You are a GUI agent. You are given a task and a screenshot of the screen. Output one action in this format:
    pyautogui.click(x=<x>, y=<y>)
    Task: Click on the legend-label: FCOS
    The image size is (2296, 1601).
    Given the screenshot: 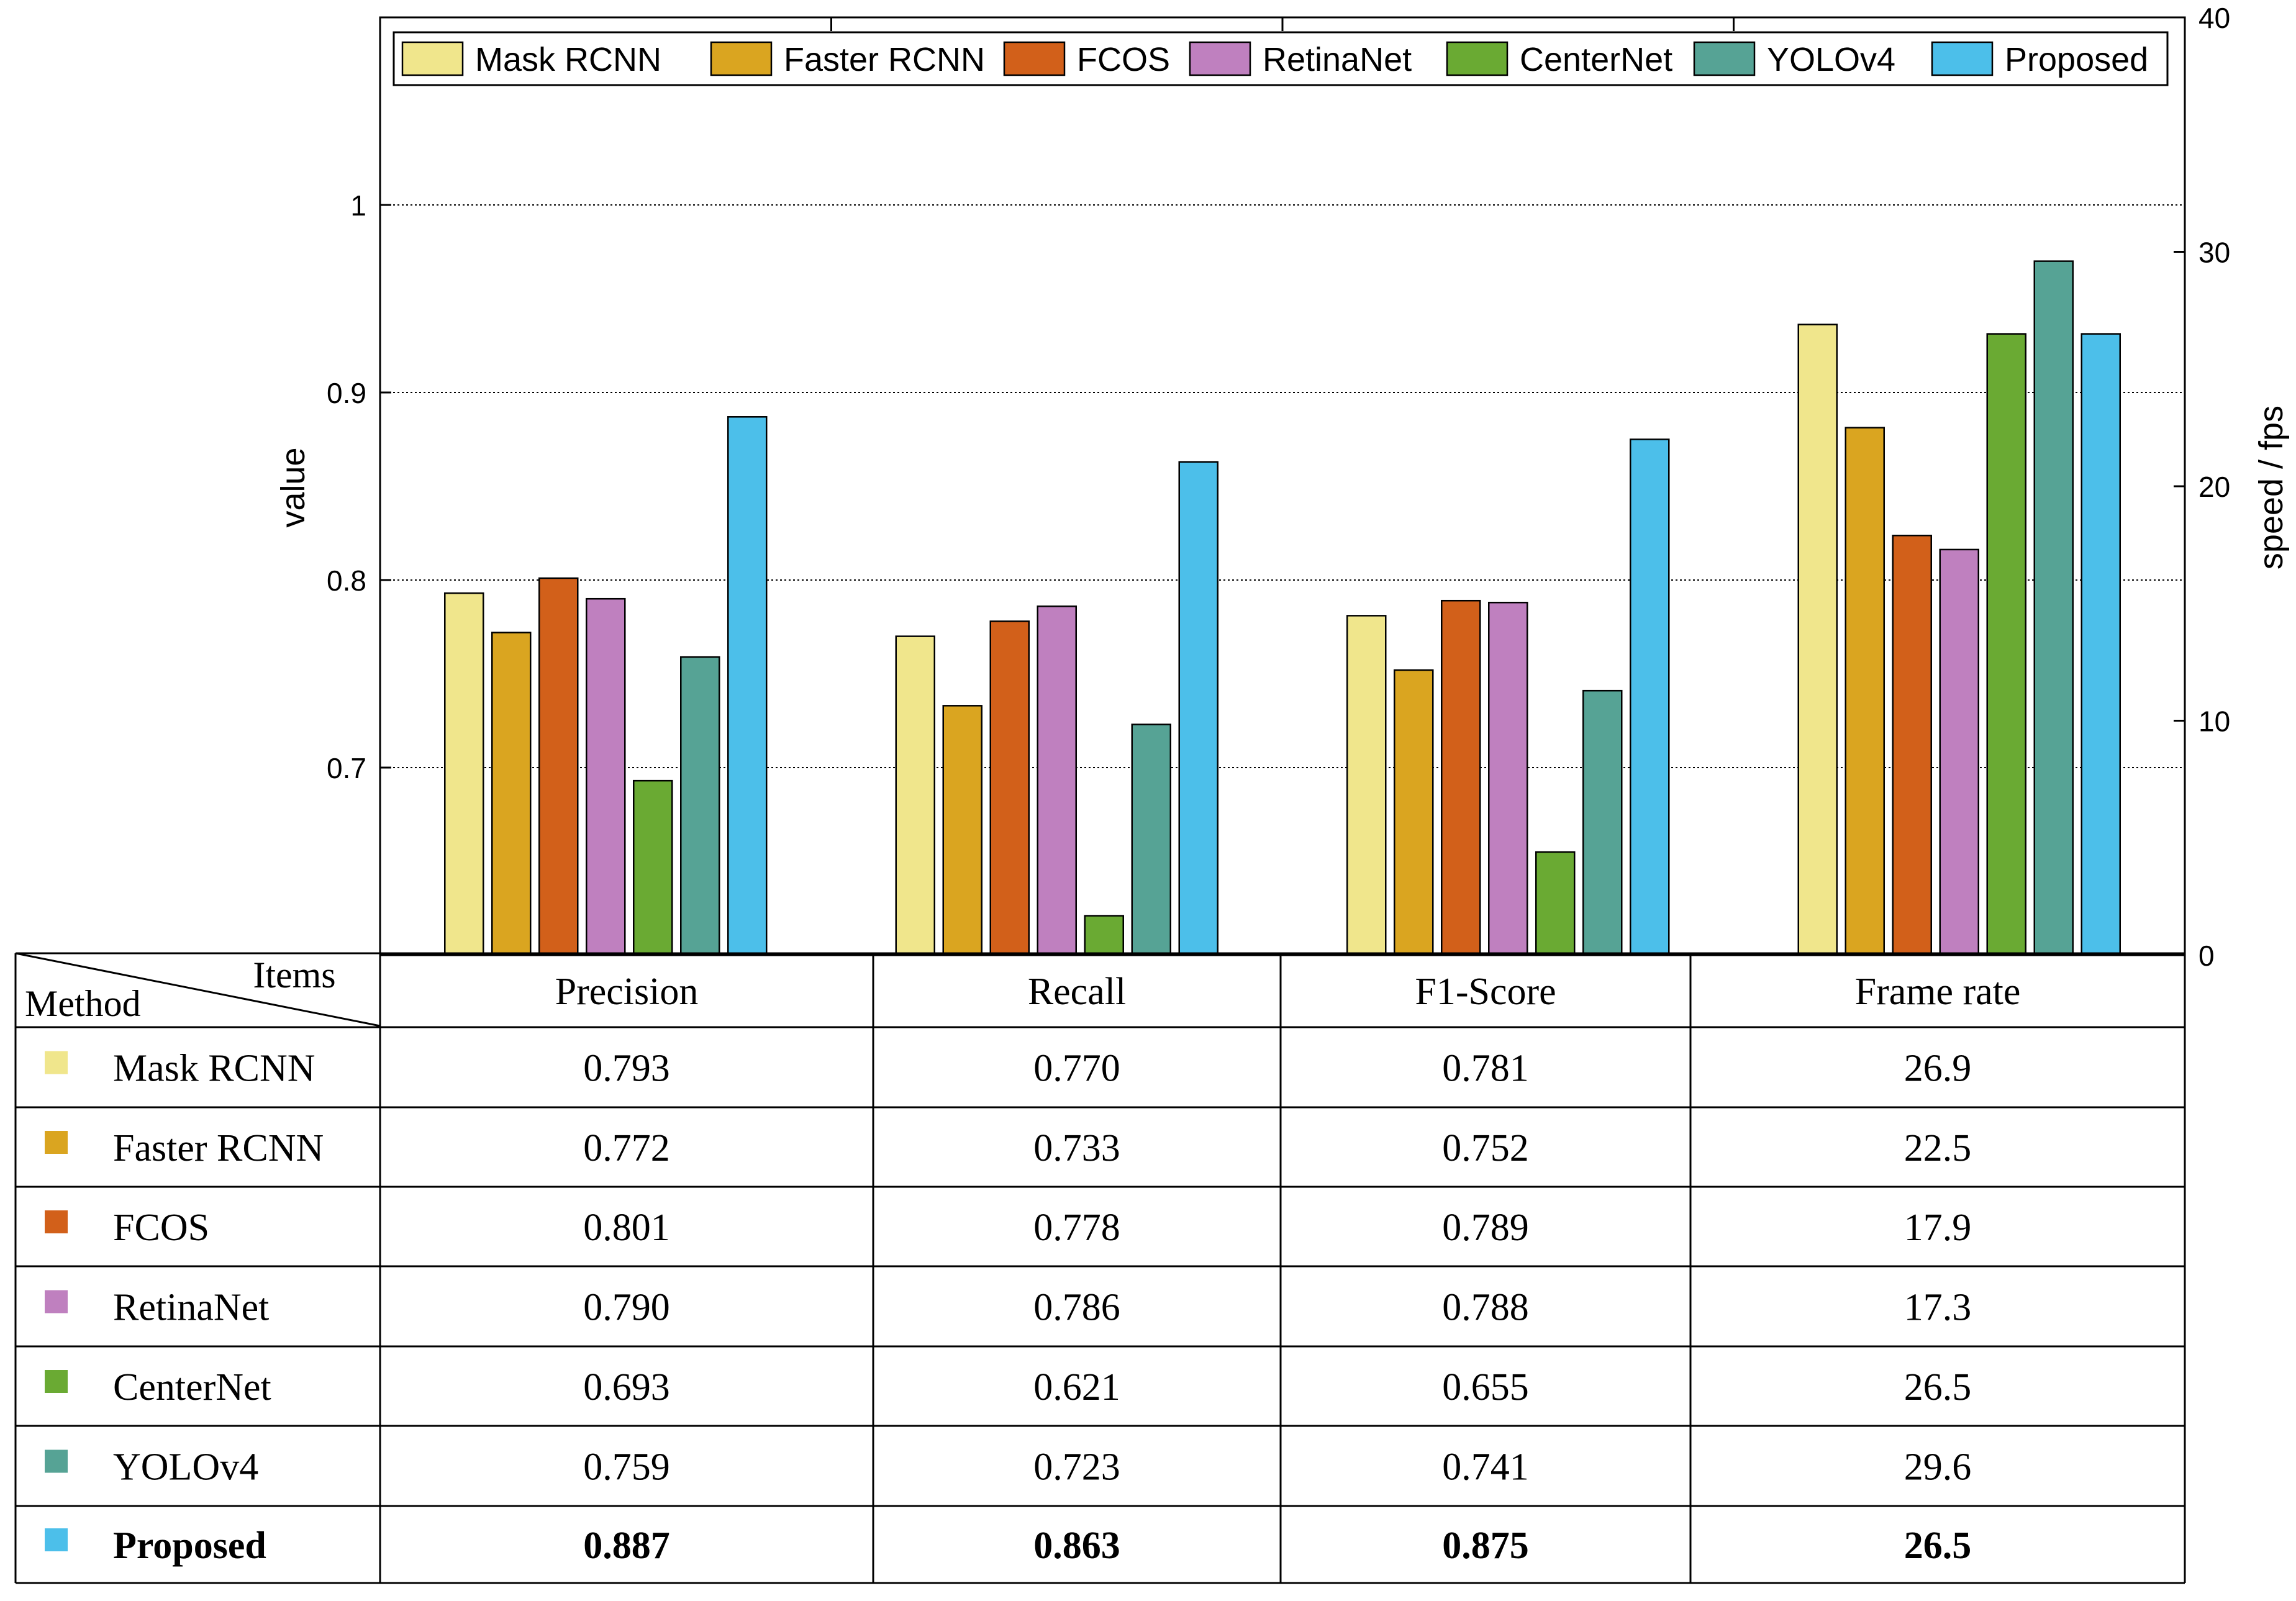 What is the action you would take?
    pyautogui.click(x=1123, y=59)
    